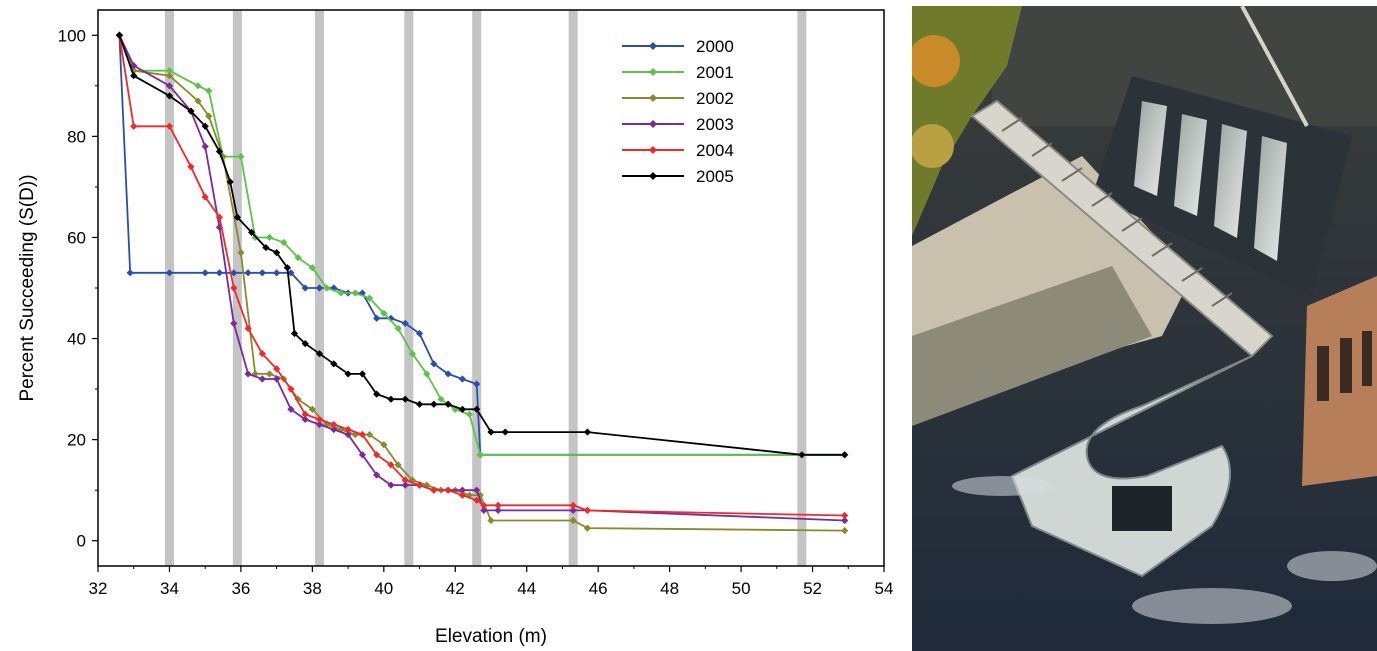  What do you see at coordinates (1142, 508) in the screenshot?
I see `ladder-pool` at bounding box center [1142, 508].